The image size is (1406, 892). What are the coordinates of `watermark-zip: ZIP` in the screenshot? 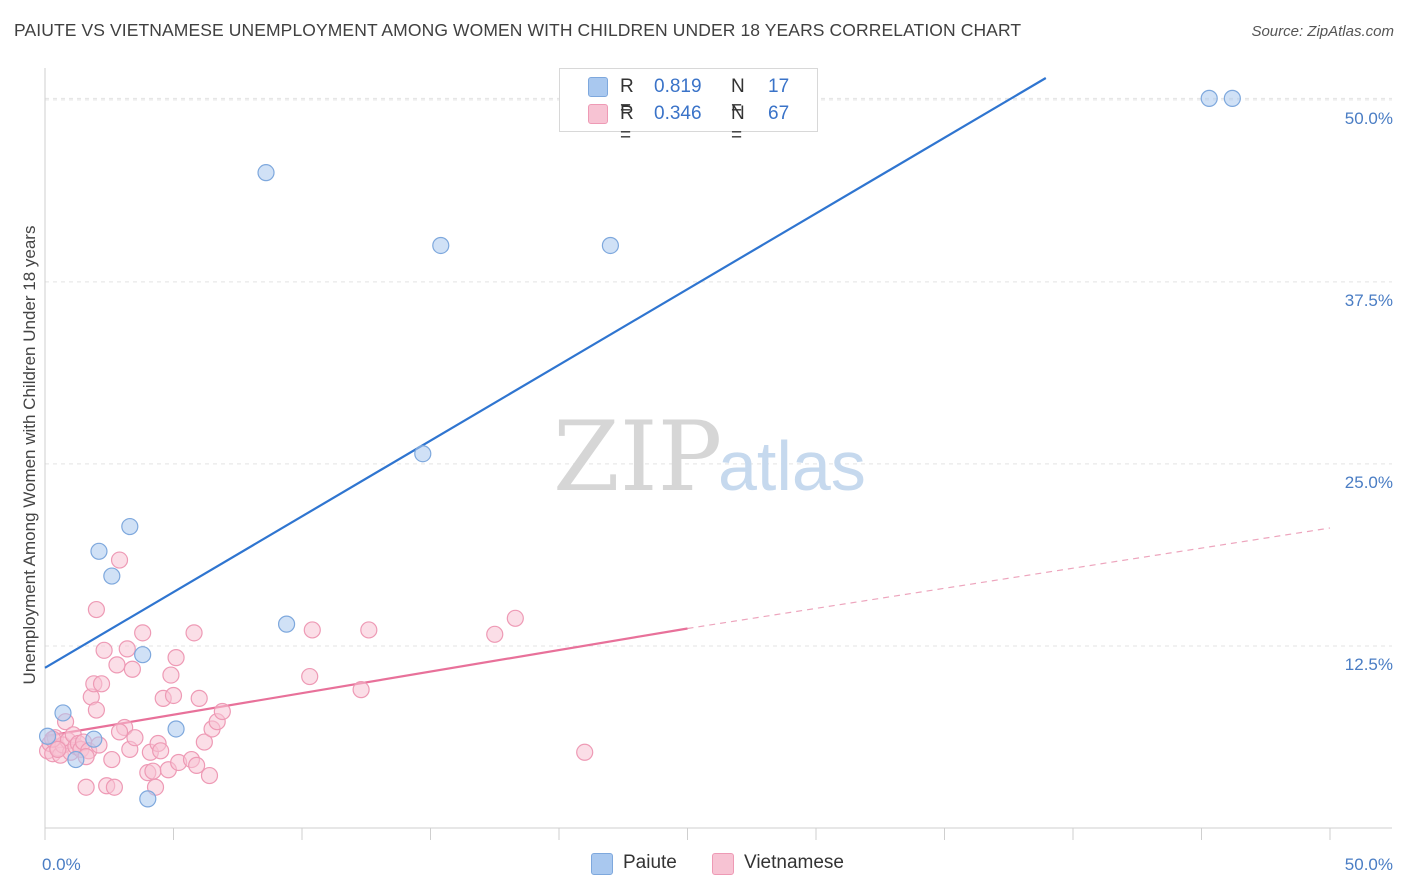 It's located at (637, 457).